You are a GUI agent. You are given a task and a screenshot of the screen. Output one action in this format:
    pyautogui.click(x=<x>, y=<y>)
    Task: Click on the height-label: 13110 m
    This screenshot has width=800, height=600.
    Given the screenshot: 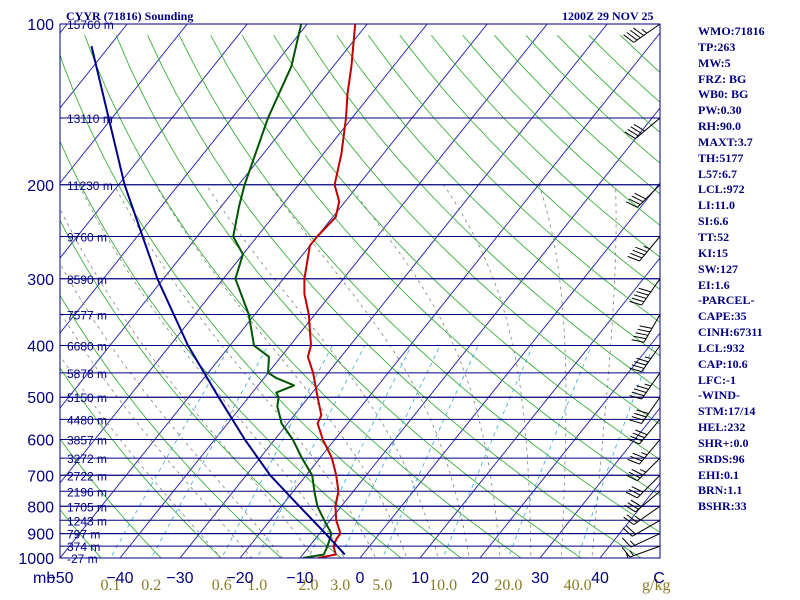 What is the action you would take?
    pyautogui.click(x=90, y=119)
    